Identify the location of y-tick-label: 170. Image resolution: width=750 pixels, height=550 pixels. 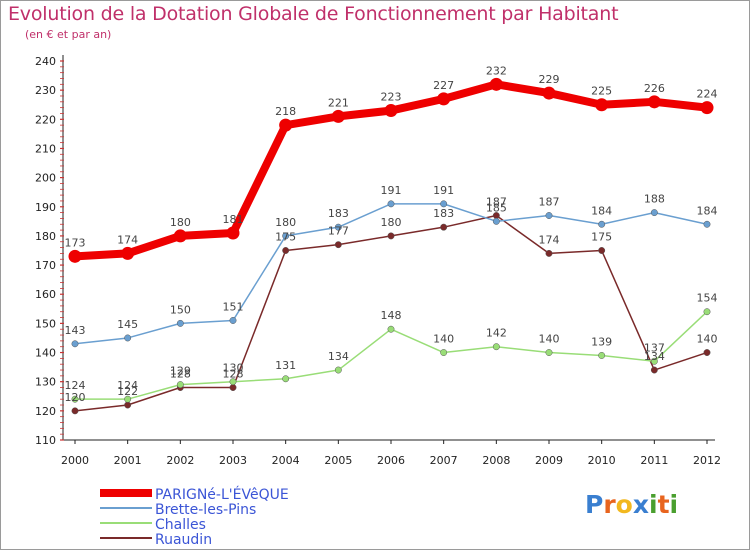
(45, 265).